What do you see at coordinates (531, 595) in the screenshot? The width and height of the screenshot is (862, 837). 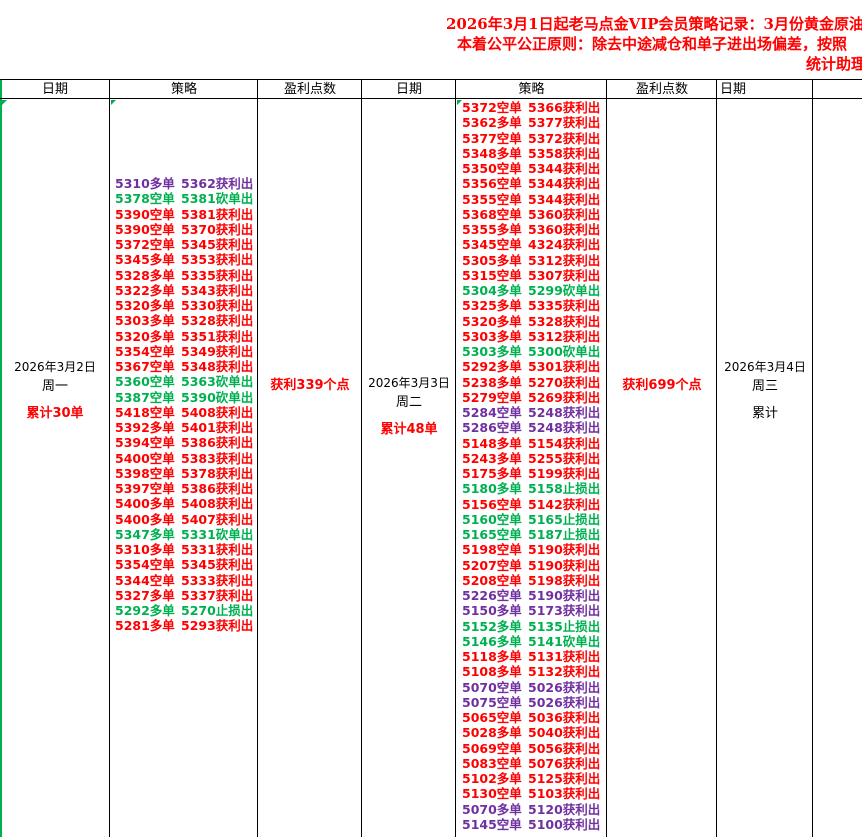 I see `trade-row: 5226空单 5190获利出` at bounding box center [531, 595].